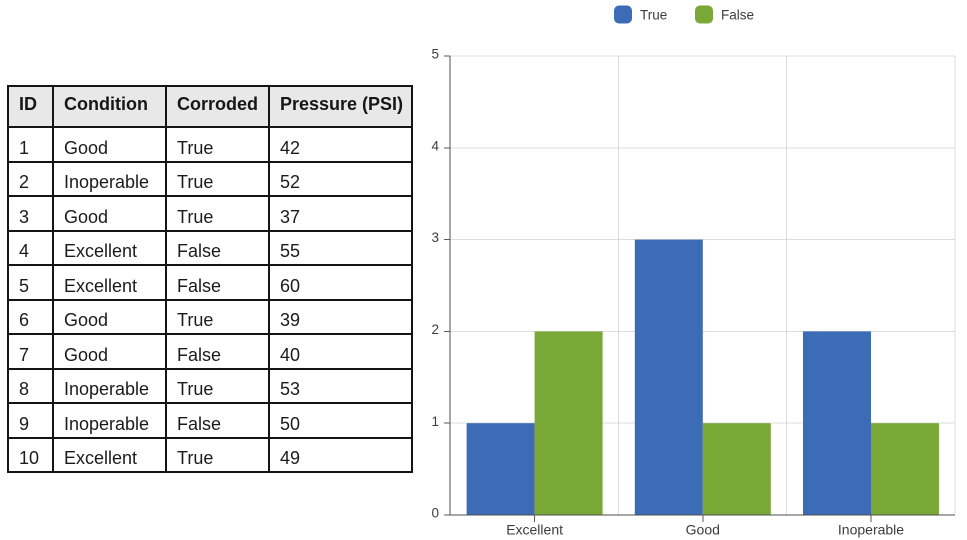 The width and height of the screenshot is (967, 540). What do you see at coordinates (534, 530) in the screenshot?
I see `svg-text: Excellent` at bounding box center [534, 530].